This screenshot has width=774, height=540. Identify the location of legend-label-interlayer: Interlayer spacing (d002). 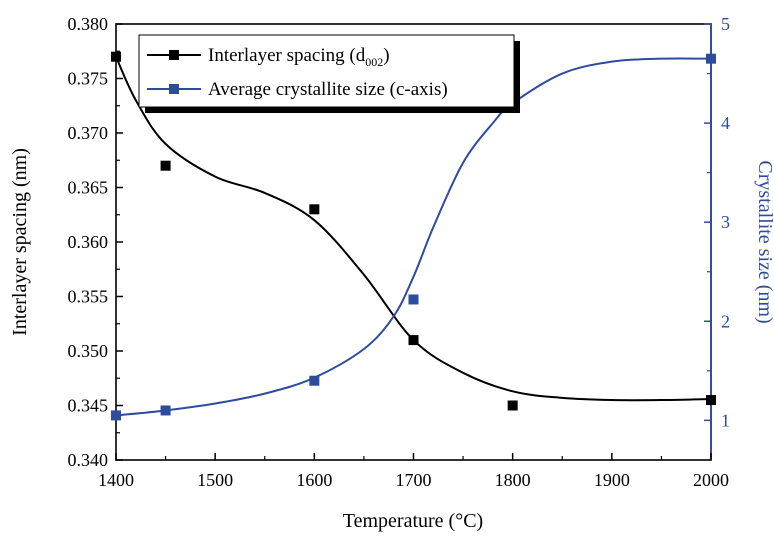
(299, 57).